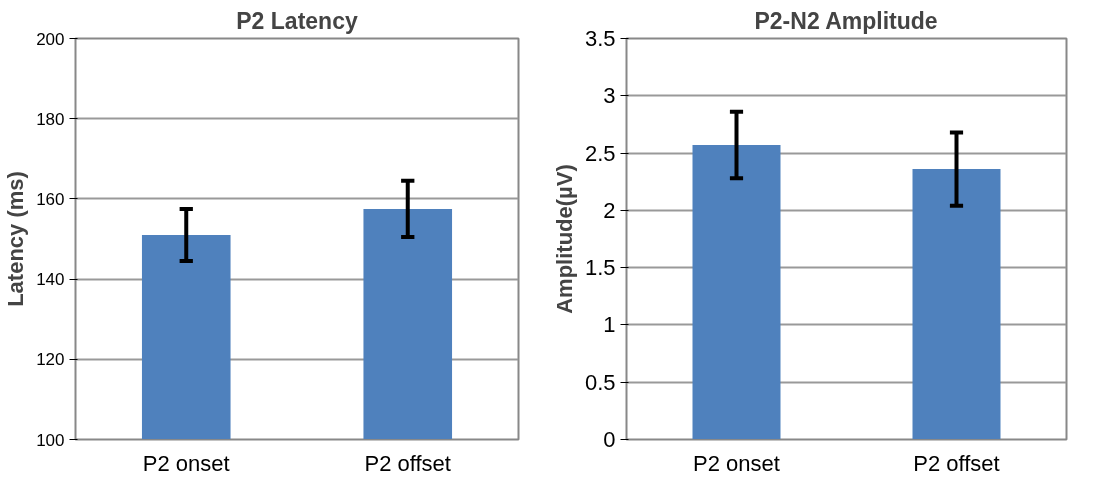  Describe the element at coordinates (609, 325) in the screenshot. I see `y-tick-label: 1` at that location.